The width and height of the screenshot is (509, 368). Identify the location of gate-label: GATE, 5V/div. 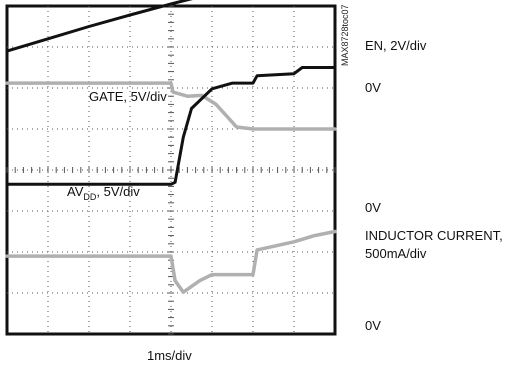
(128, 96).